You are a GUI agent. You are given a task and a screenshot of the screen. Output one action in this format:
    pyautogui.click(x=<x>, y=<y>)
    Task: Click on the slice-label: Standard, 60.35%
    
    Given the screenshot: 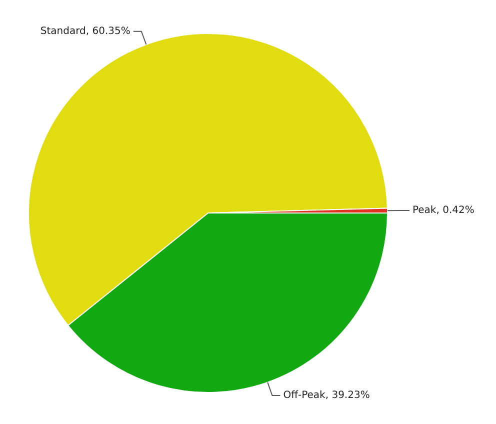 What is the action you would take?
    pyautogui.click(x=85, y=31)
    